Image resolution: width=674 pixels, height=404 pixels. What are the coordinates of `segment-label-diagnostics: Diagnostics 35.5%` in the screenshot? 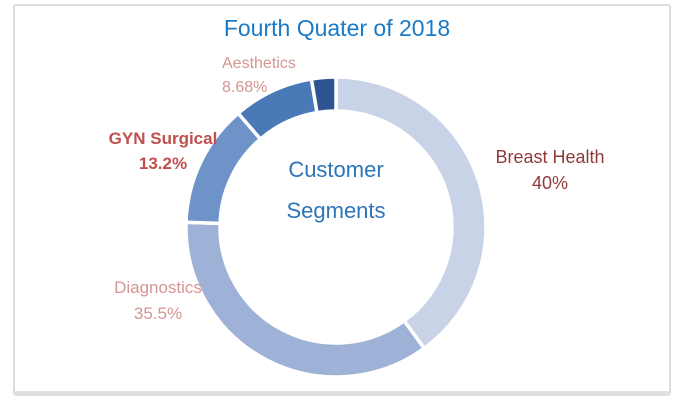 It's located at (158, 301).